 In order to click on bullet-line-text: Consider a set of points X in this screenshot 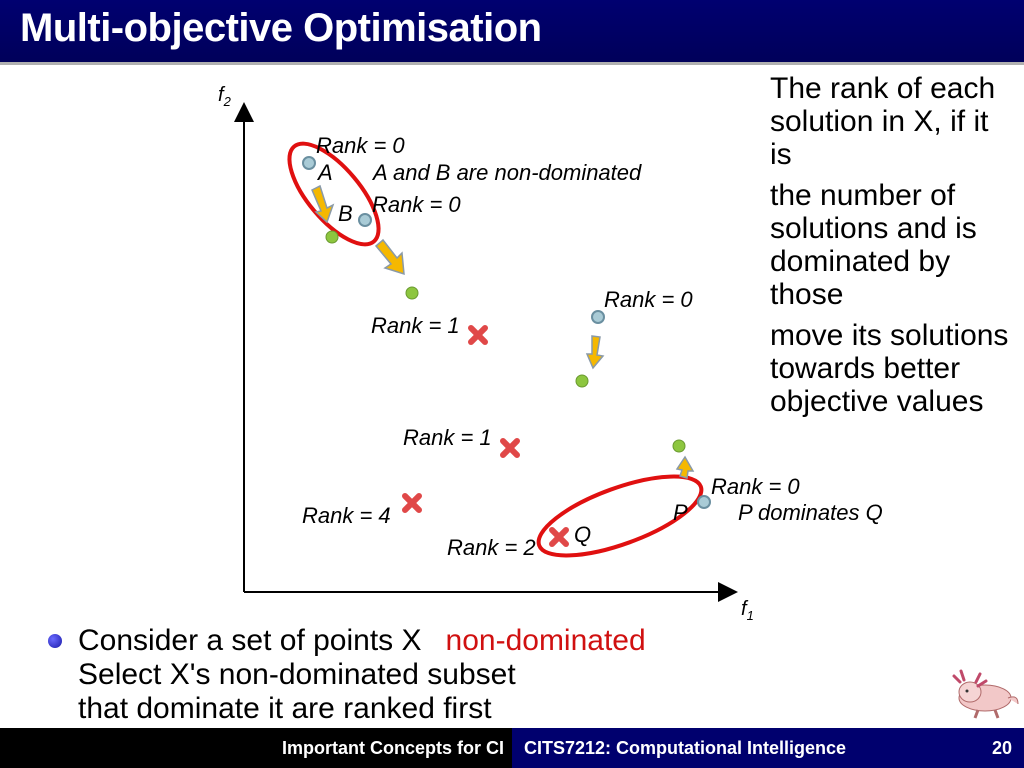, I will do `click(250, 640)`.